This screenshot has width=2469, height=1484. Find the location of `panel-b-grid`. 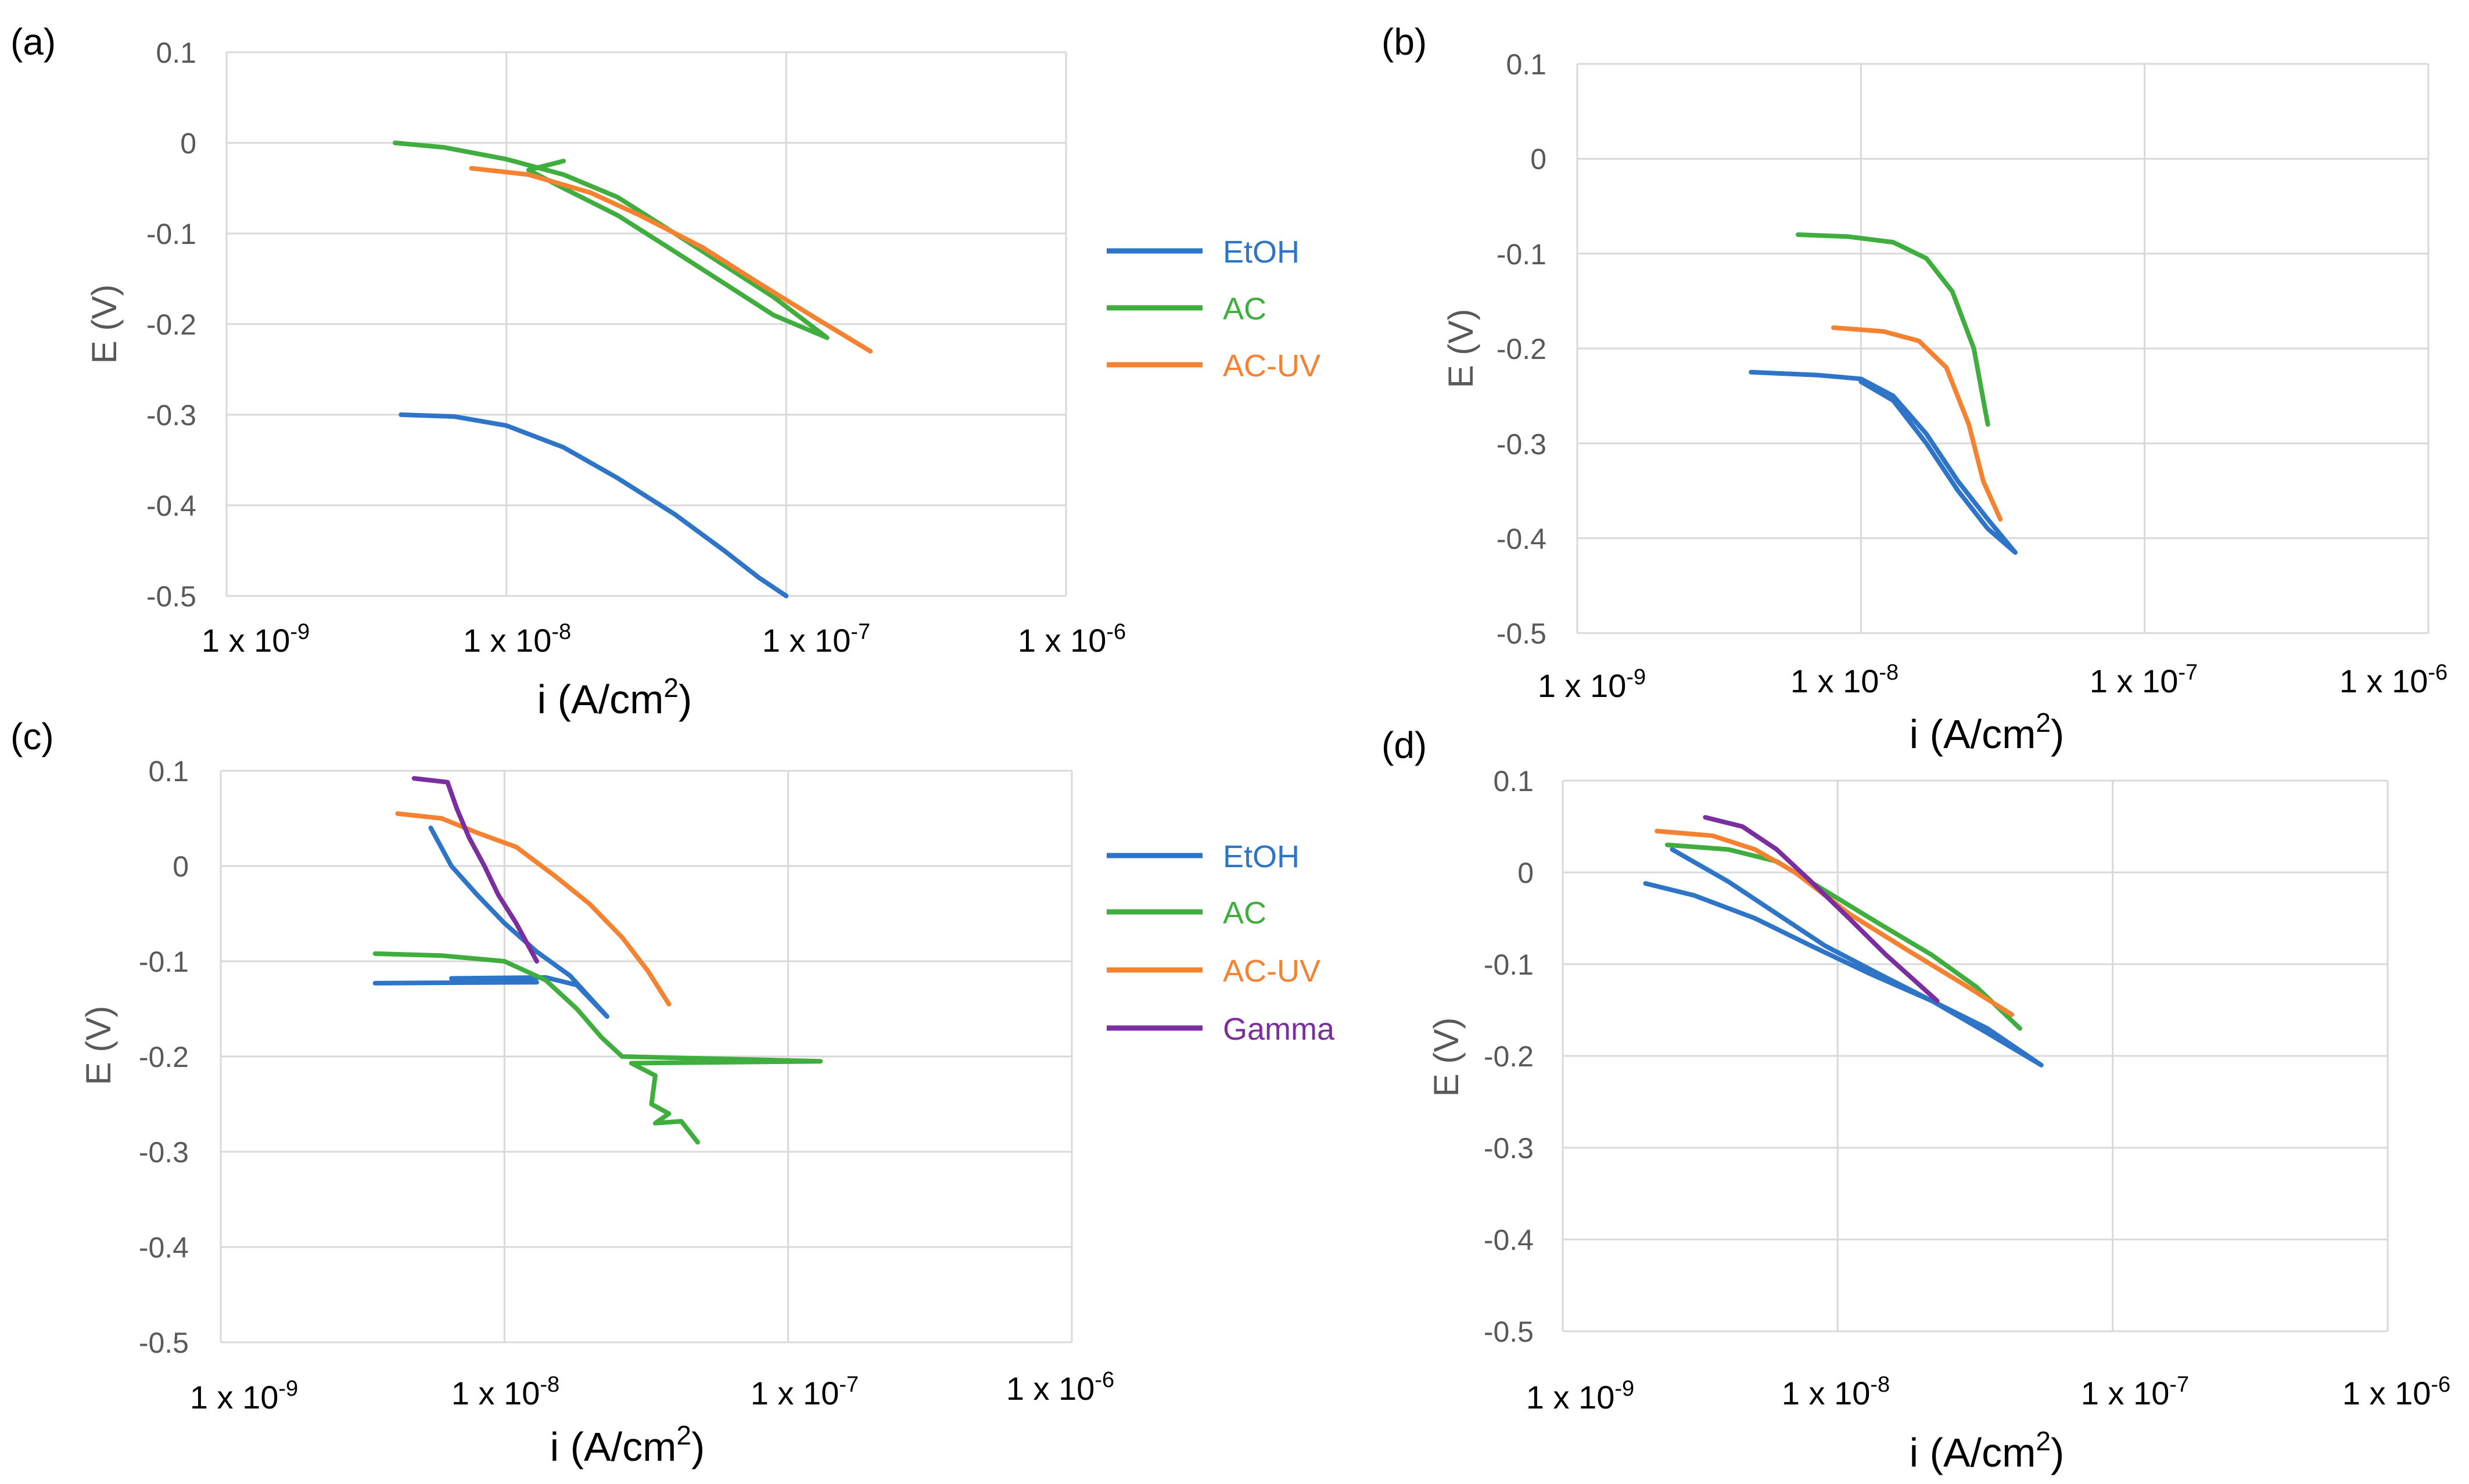

panel-b-grid is located at coordinates (2002, 348).